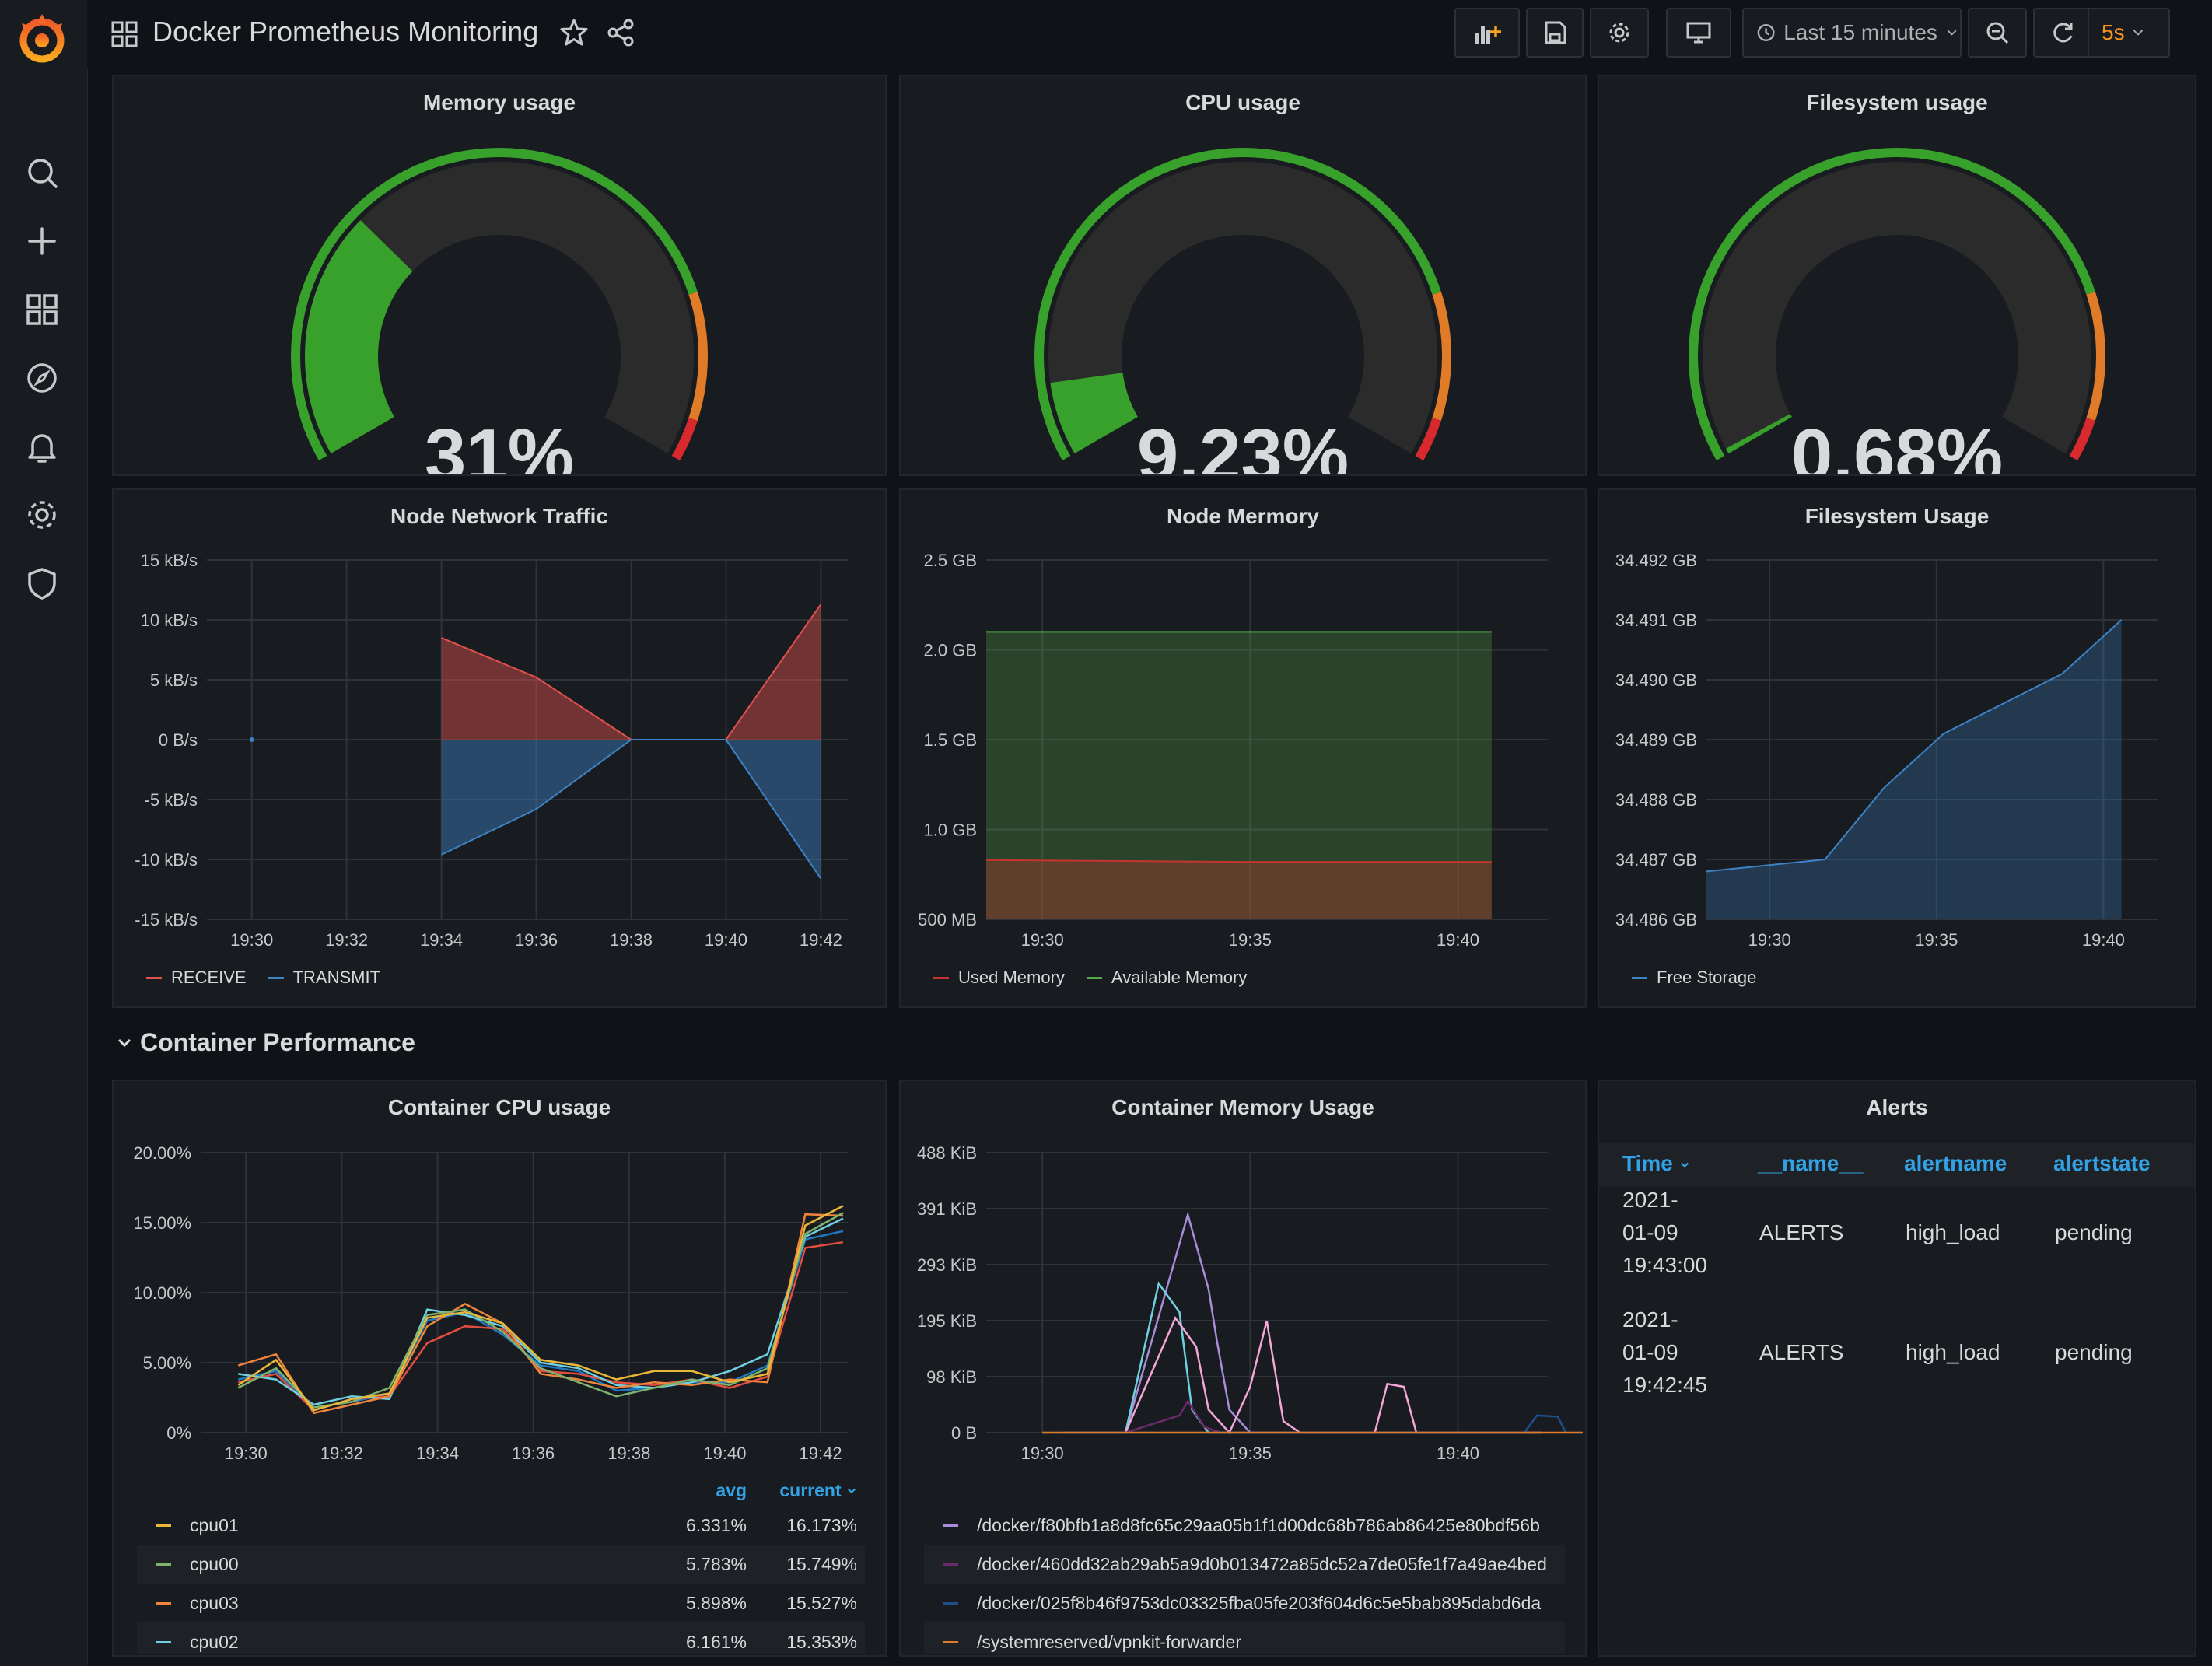 This screenshot has width=2212, height=1666. Describe the element at coordinates (951, 650) in the screenshot. I see `y-tick-label: 2.0 GB` at that location.